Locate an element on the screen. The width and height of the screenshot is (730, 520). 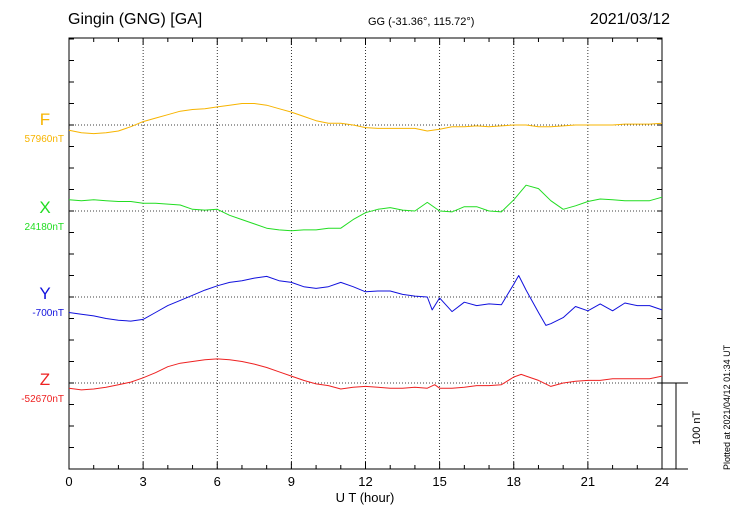
x-tick-label: 15 is located at coordinates (439, 481).